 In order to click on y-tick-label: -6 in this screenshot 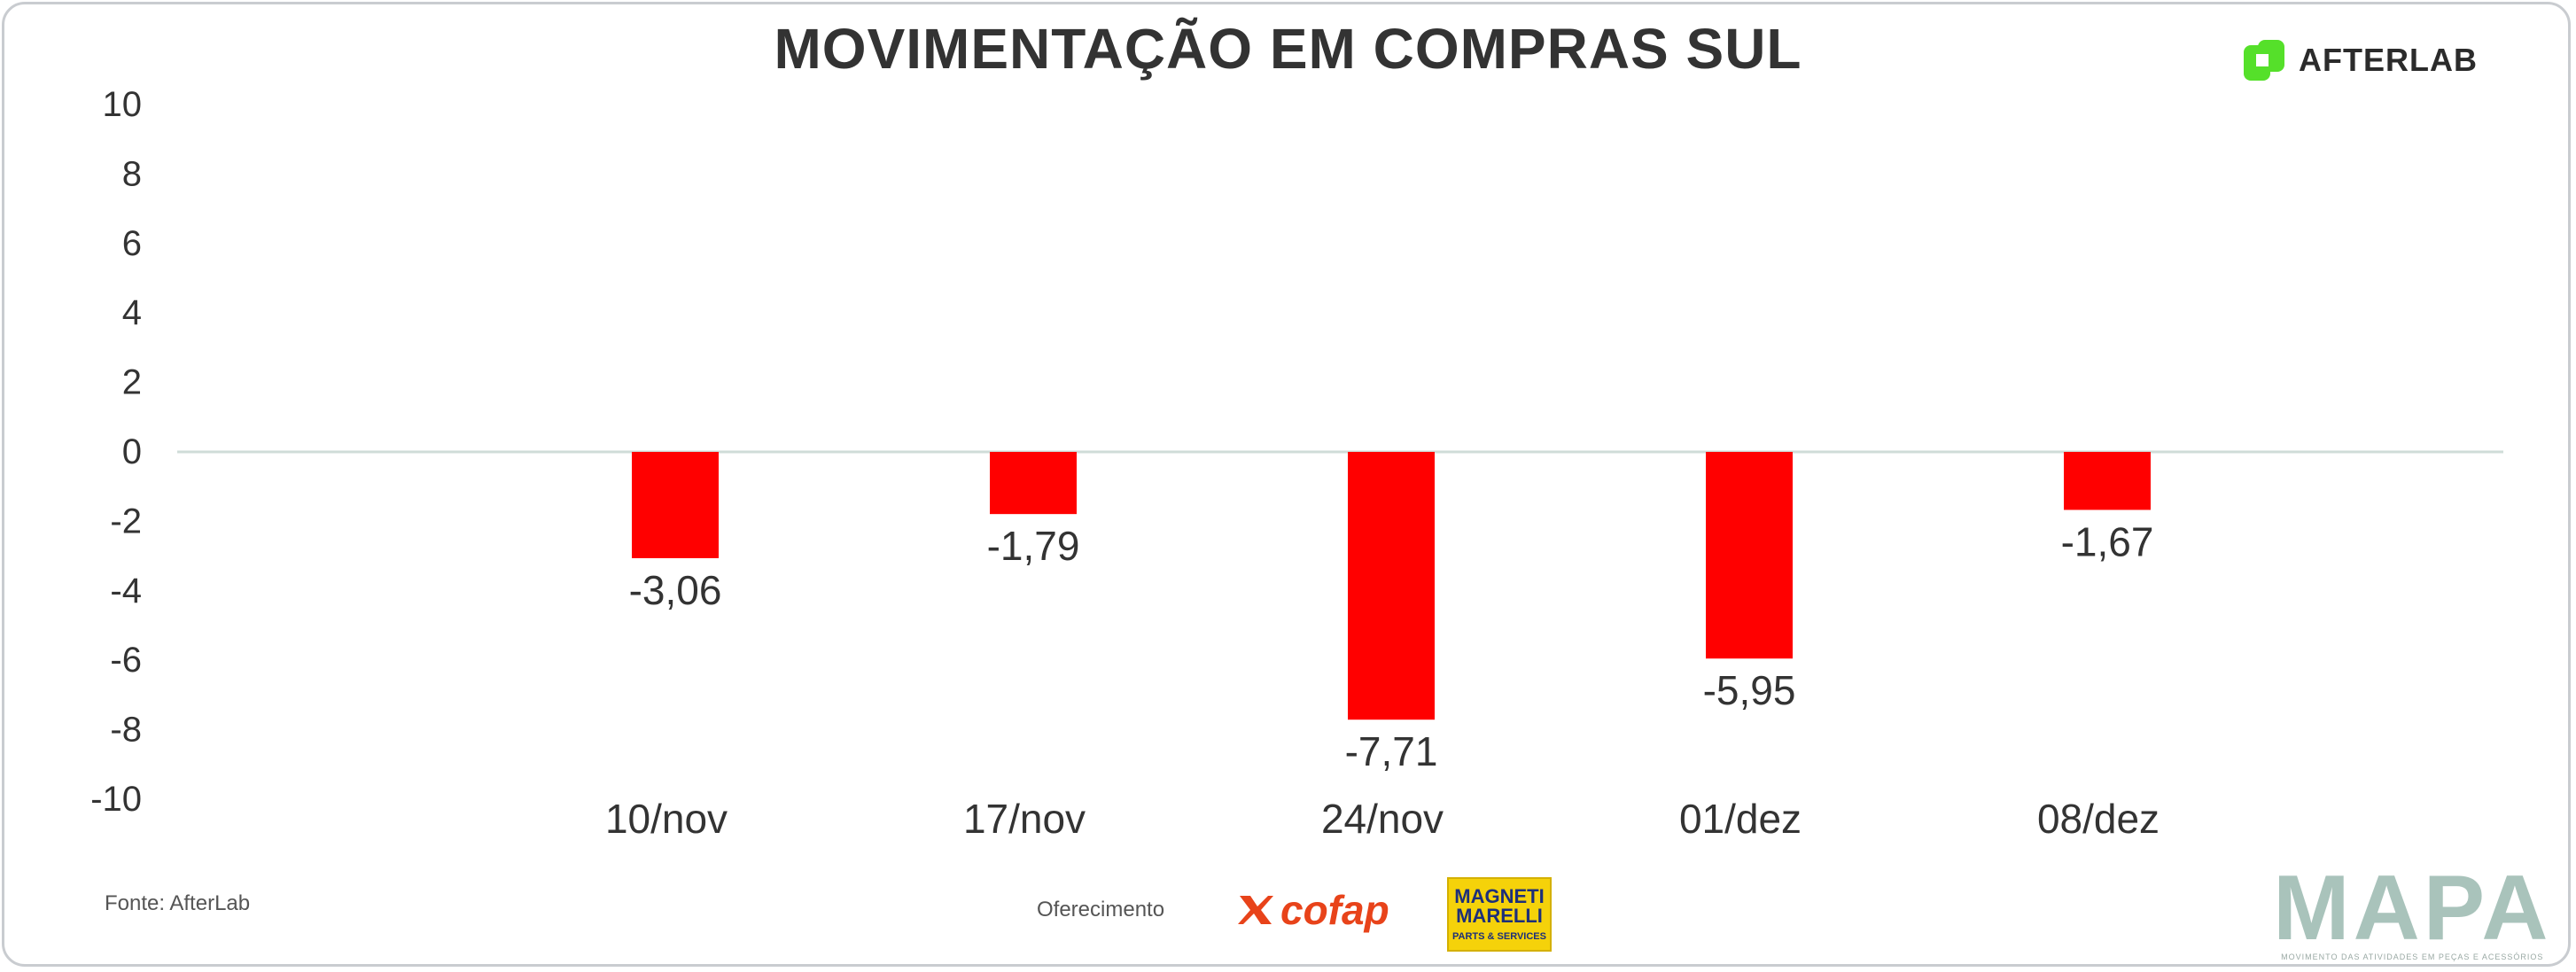, I will do `click(126, 661)`.